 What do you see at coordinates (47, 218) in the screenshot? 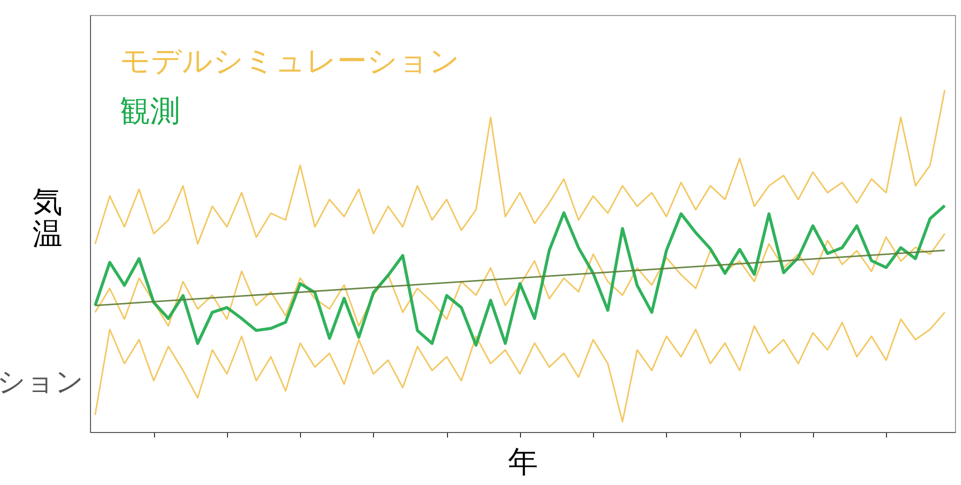
I see `y-axis-title: 気温` at bounding box center [47, 218].